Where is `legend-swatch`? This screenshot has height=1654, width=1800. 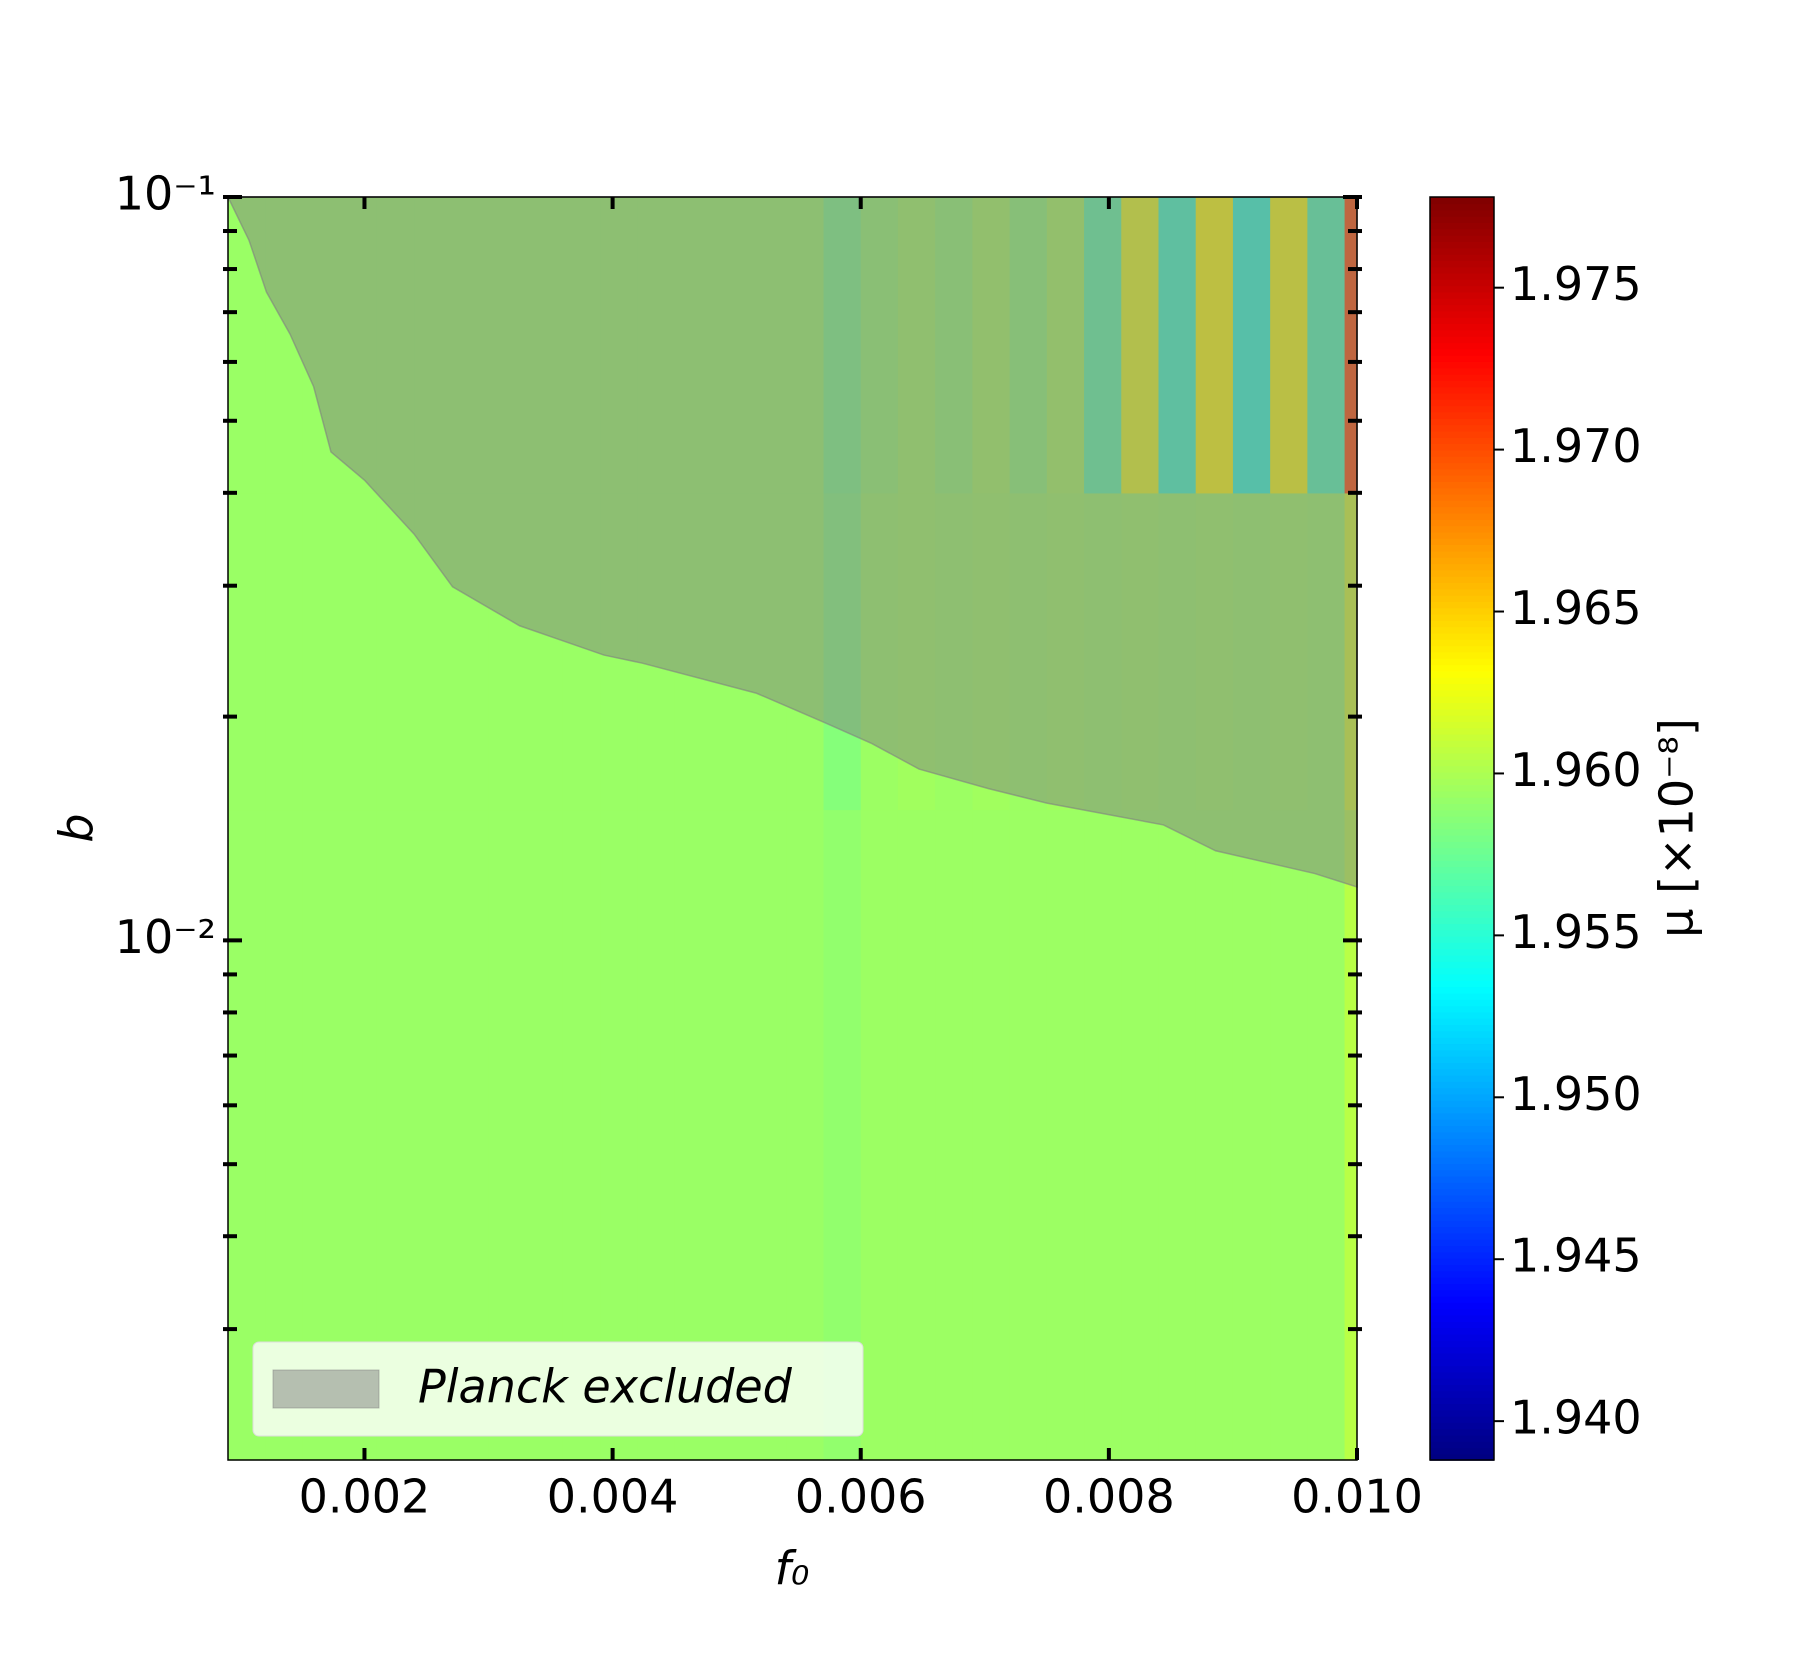 legend-swatch is located at coordinates (326, 1389).